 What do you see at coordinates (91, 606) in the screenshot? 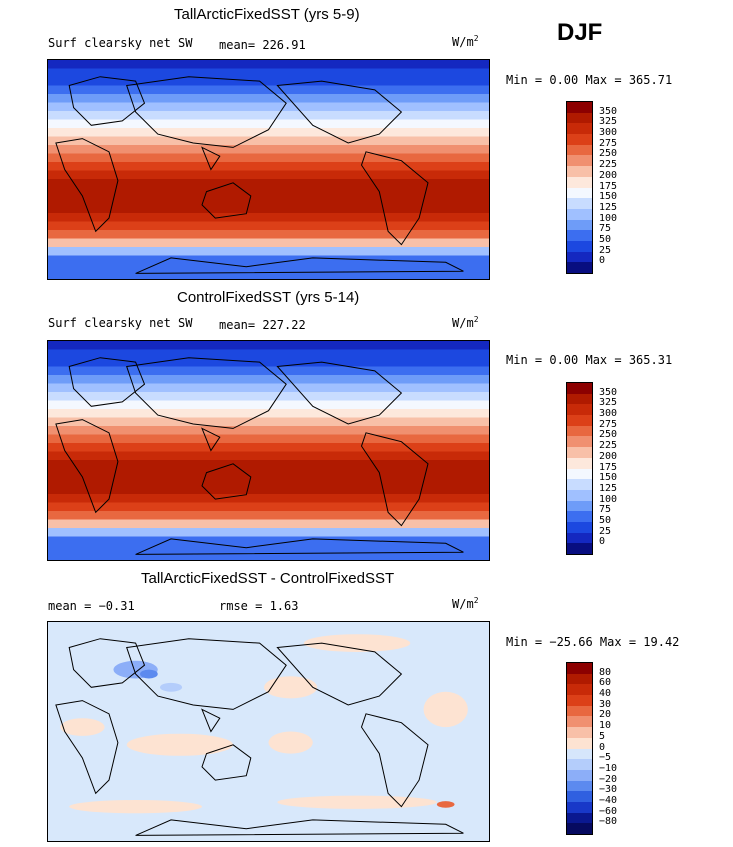
I see `panel-3-mean: mean = −0.31` at bounding box center [91, 606].